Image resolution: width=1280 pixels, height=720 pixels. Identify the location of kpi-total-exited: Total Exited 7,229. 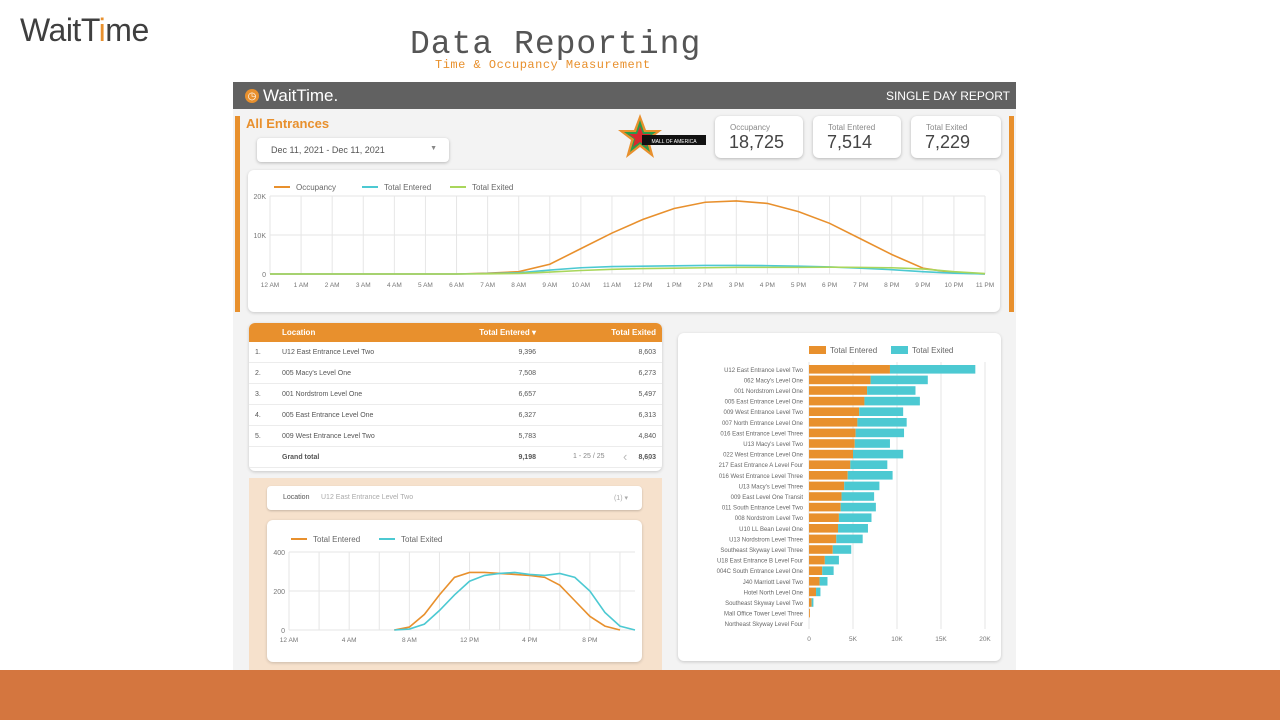
(956, 137).